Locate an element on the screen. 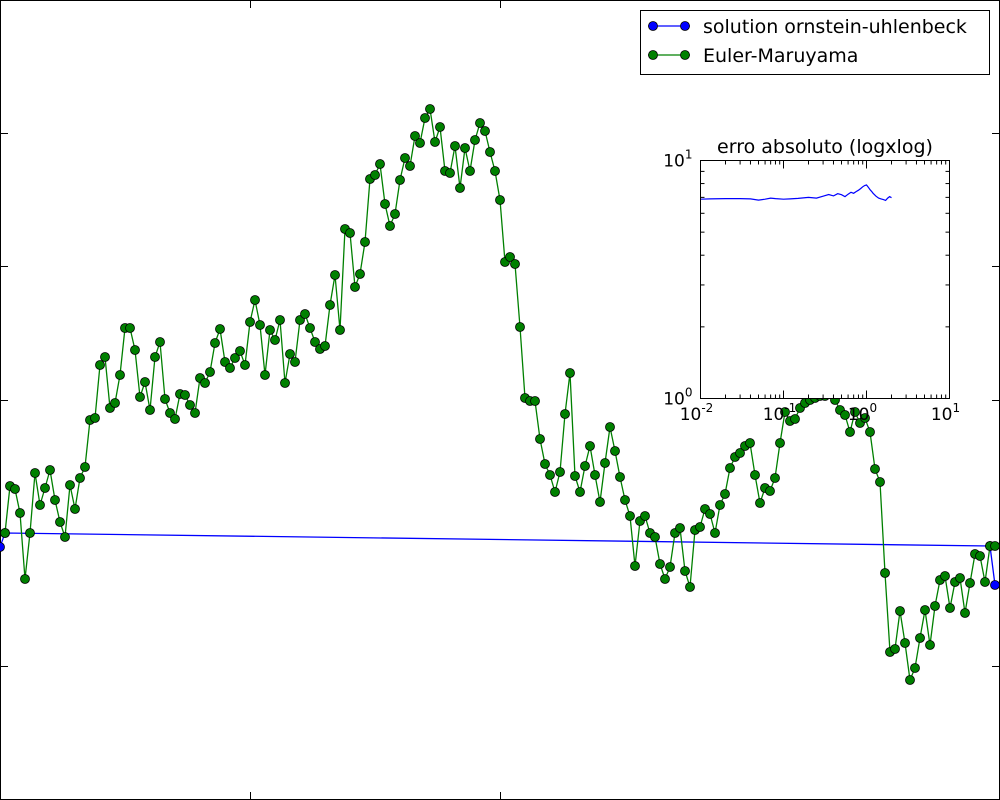  inset-error-path is located at coordinates (796, 193).